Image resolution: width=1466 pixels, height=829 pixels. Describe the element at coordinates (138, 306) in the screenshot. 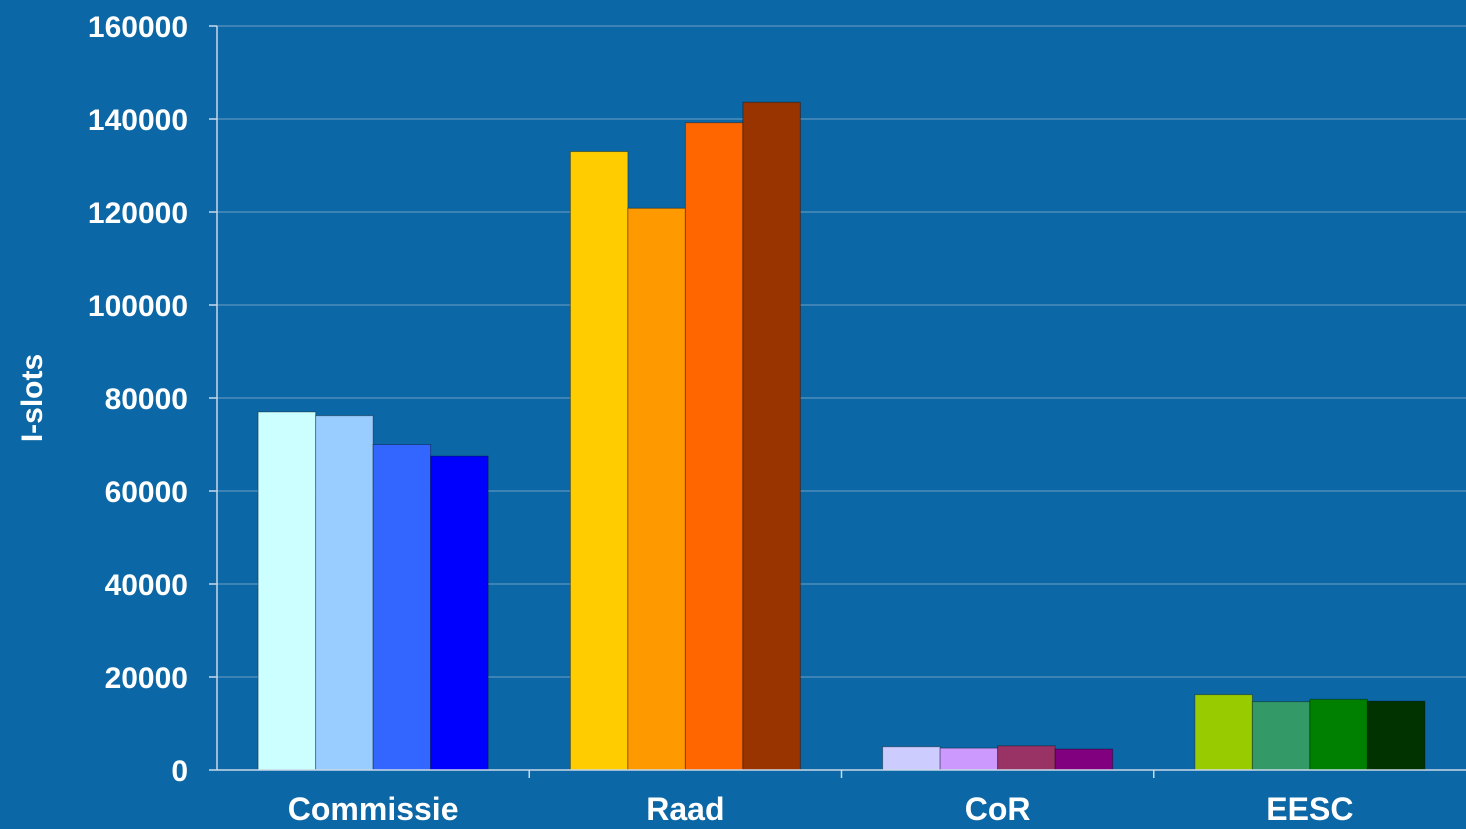

I see `y-tick-label: 100000` at that location.